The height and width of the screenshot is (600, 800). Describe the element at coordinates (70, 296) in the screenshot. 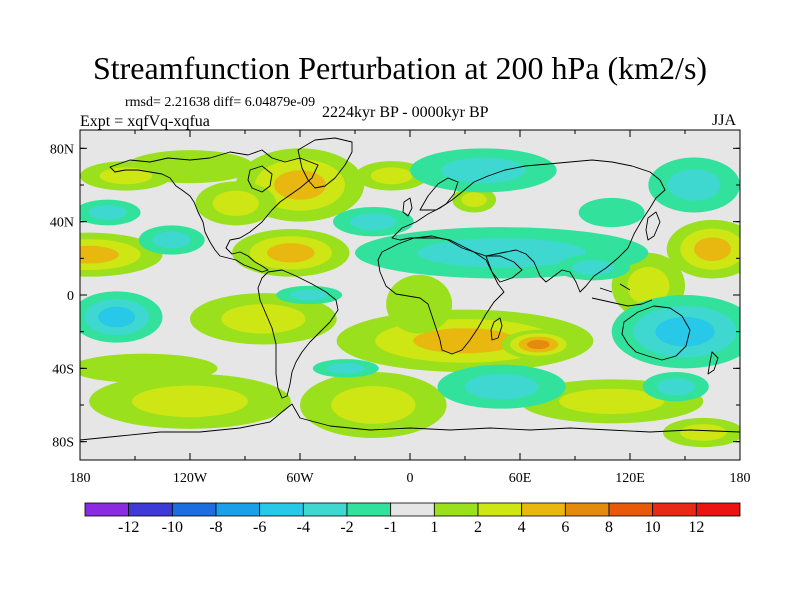

I see `y-tick-label: 0` at that location.